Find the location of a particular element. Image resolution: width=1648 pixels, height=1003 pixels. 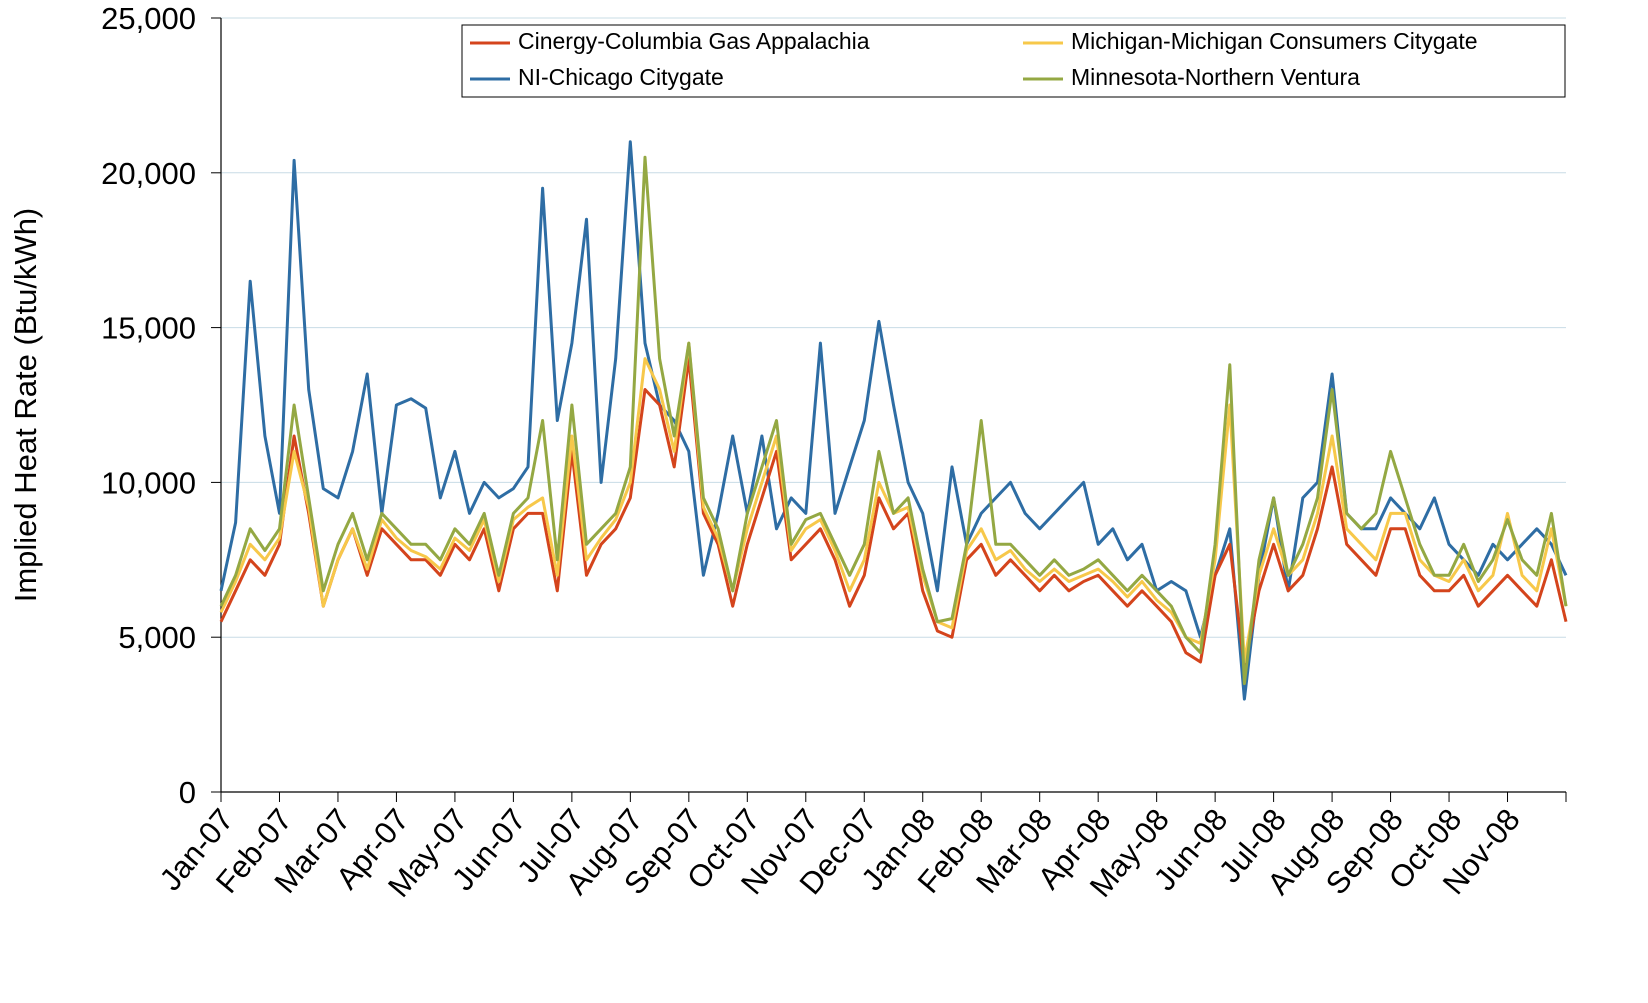

y-tick-label: 0 is located at coordinates (187, 792).